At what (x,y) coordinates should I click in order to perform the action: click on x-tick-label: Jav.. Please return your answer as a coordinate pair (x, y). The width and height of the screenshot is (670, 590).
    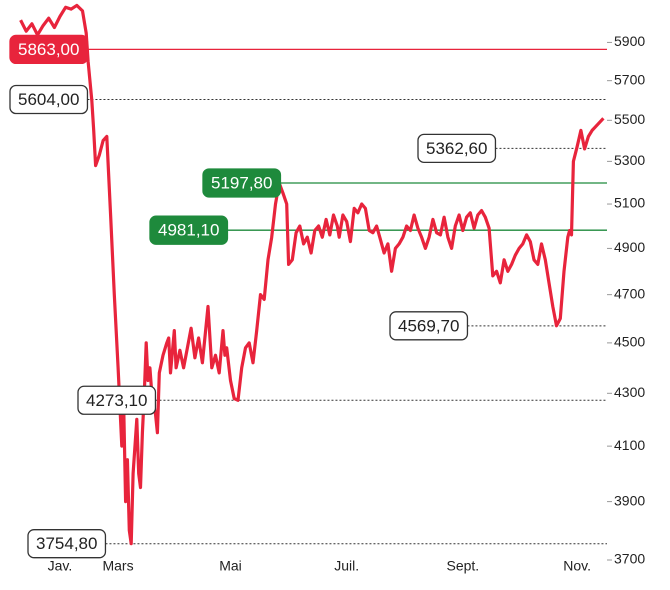
    Looking at the image, I should click on (60, 566).